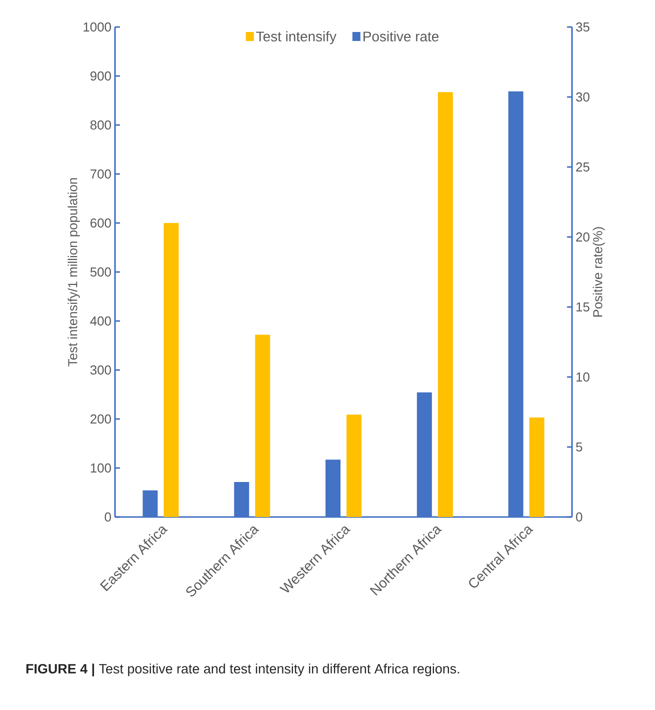 Image resolution: width=655 pixels, height=710 pixels. What do you see at coordinates (583, 307) in the screenshot?
I see `y2-tick-label: 15` at bounding box center [583, 307].